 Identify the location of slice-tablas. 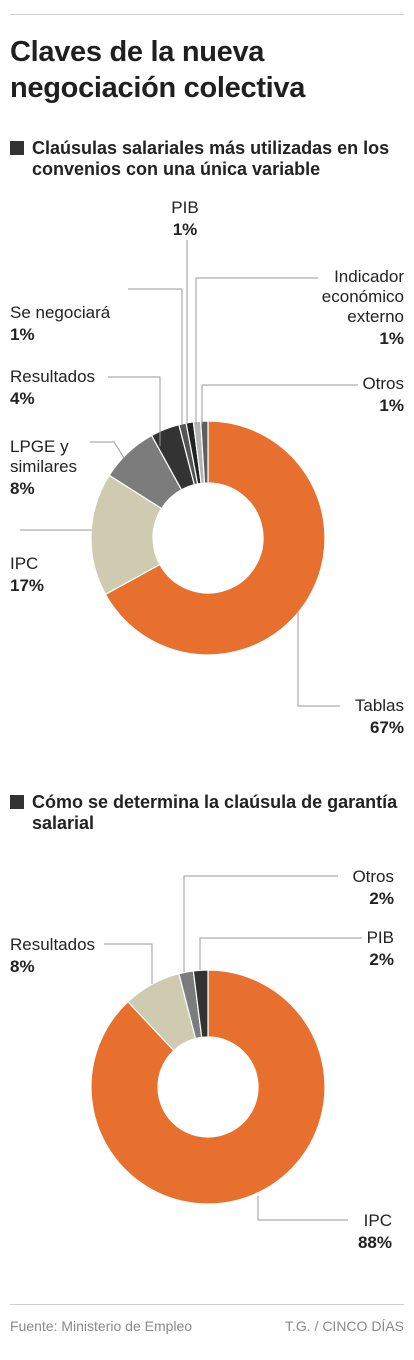
(215, 538).